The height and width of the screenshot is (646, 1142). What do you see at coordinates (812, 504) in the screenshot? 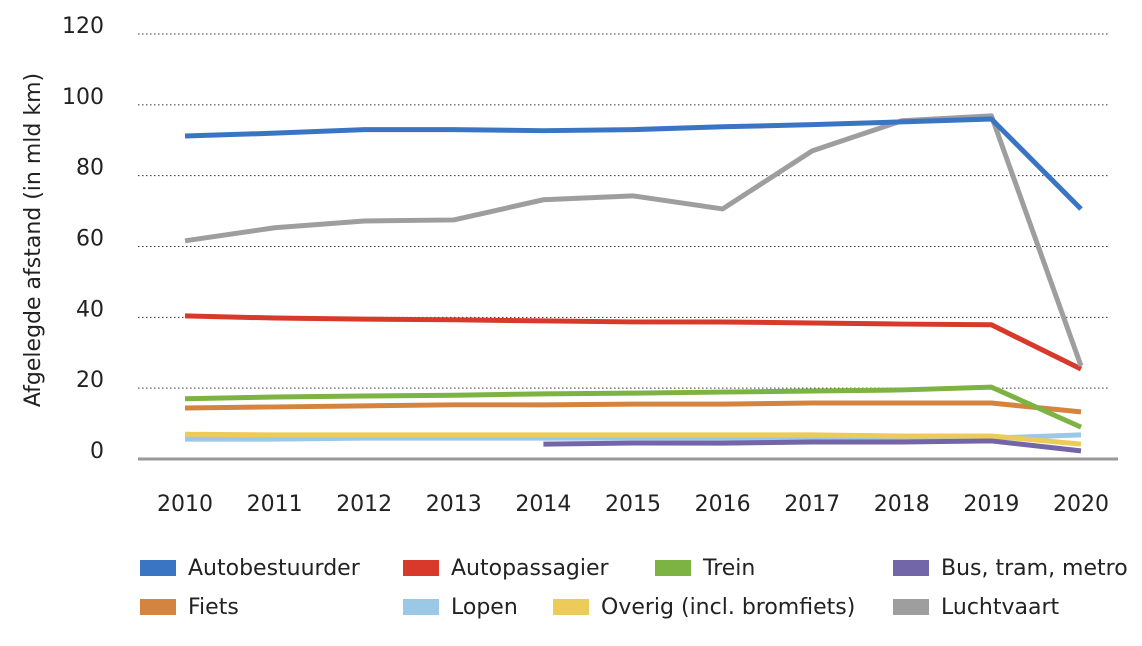
I see `x-tick-label: 2017` at bounding box center [812, 504].